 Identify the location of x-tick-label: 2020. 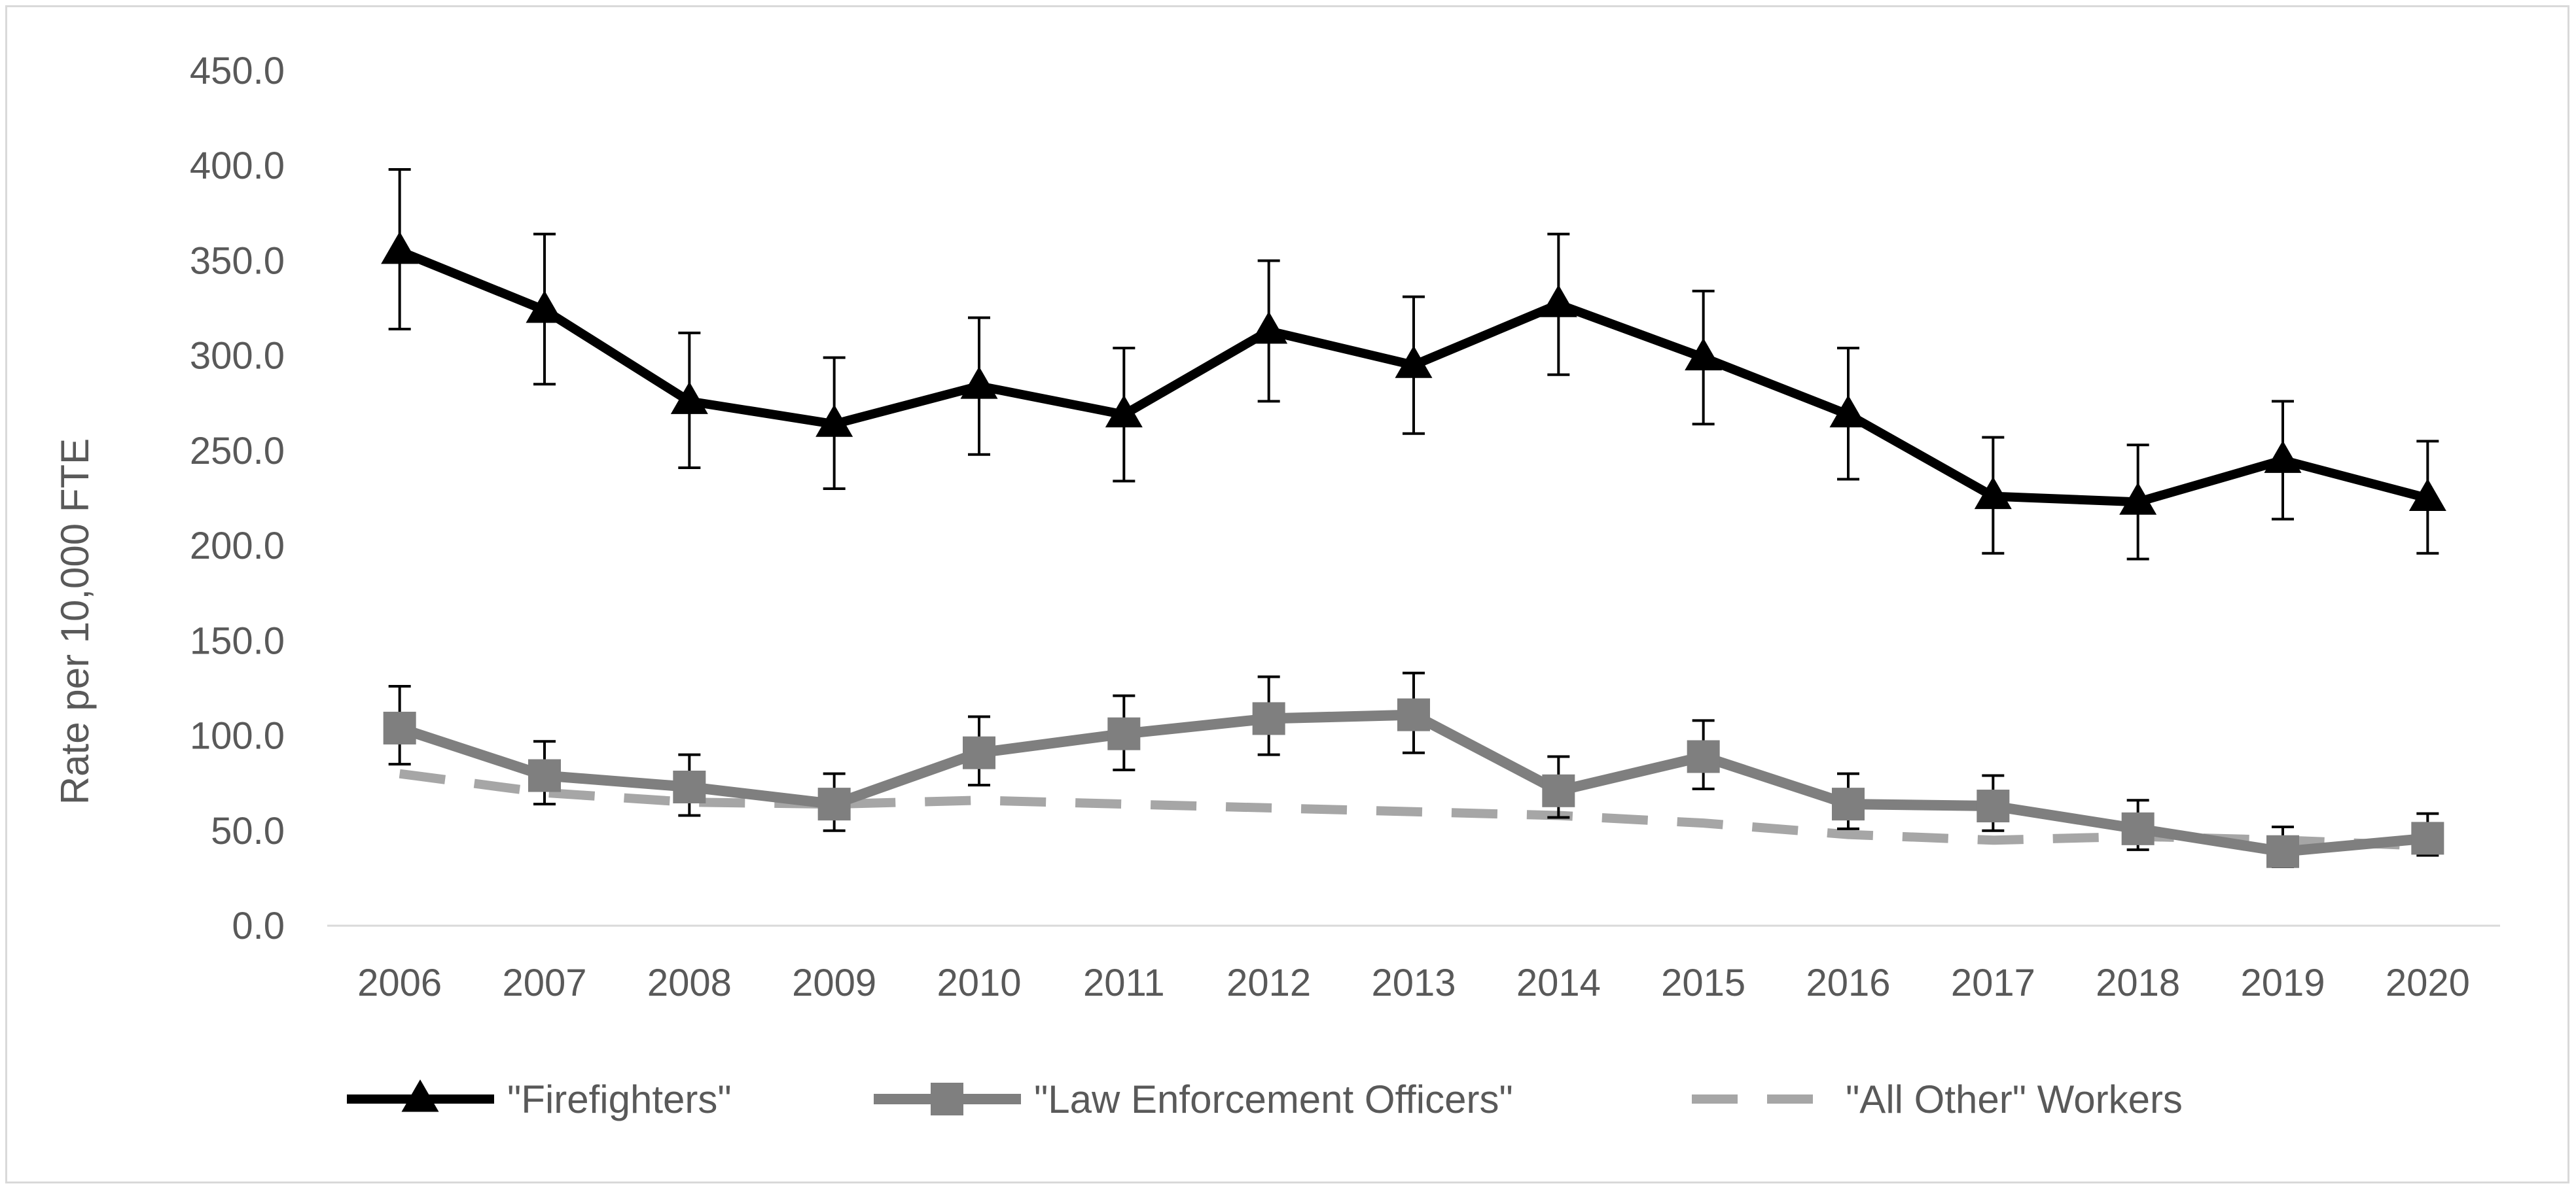
(2428, 983).